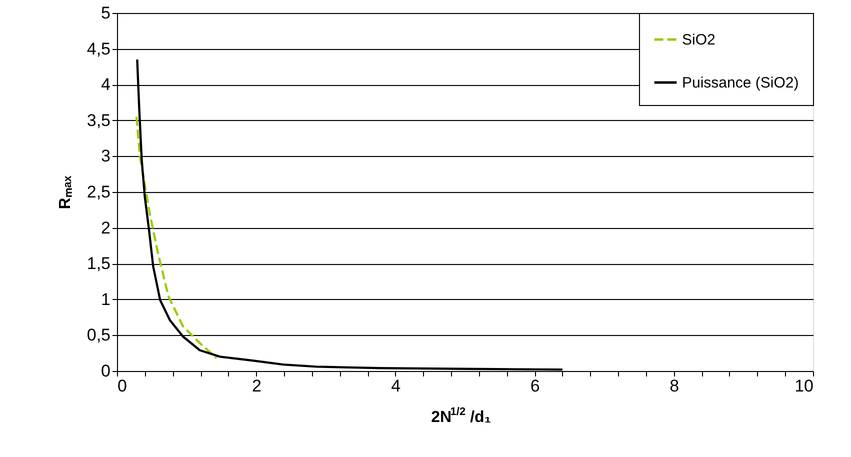 This screenshot has height=457, width=851. What do you see at coordinates (804, 386) in the screenshot?
I see `x-tick-label: 10` at bounding box center [804, 386].